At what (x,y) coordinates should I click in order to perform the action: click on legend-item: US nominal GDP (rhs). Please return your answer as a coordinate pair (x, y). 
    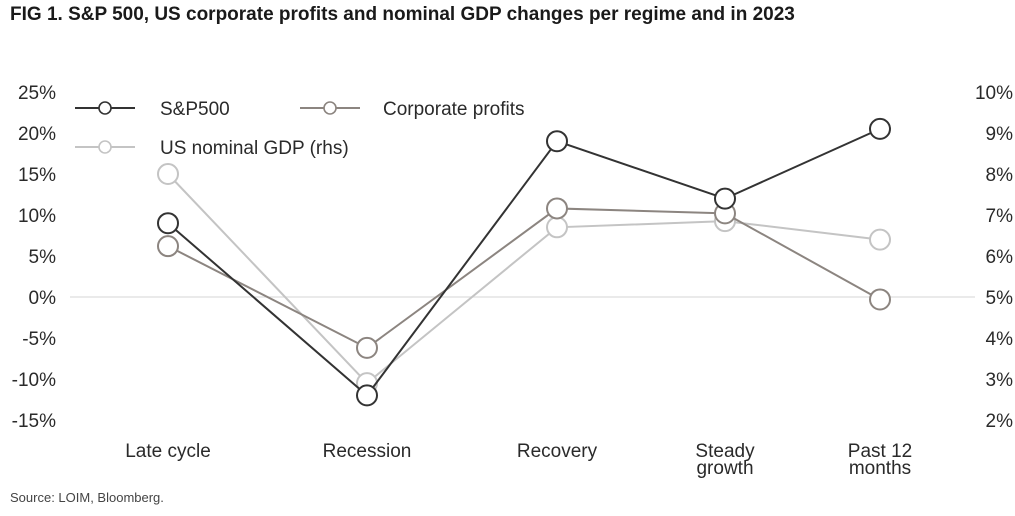
    Looking at the image, I should click on (212, 148).